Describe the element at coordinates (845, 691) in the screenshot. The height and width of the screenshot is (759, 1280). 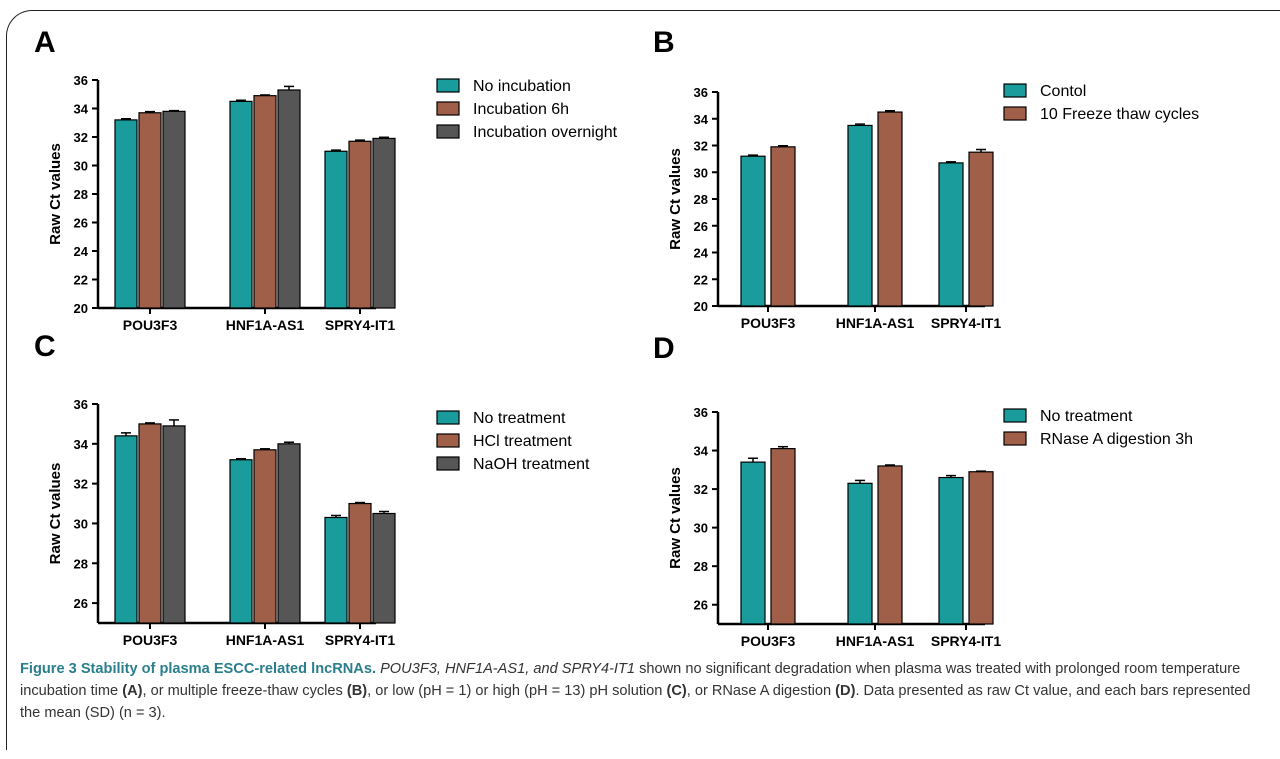
I see `caption-ref-d: (D)` at that location.